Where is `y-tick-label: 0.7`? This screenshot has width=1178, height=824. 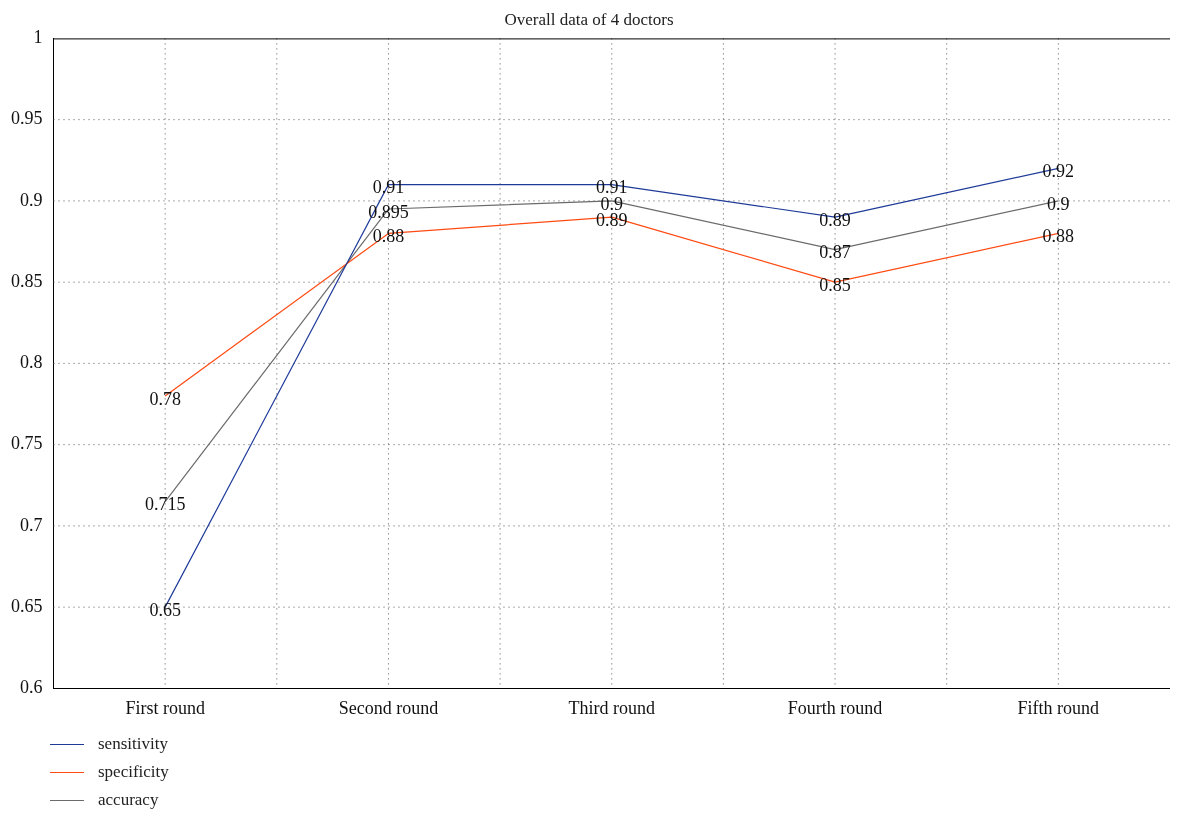 y-tick-label: 0.7 is located at coordinates (31, 524).